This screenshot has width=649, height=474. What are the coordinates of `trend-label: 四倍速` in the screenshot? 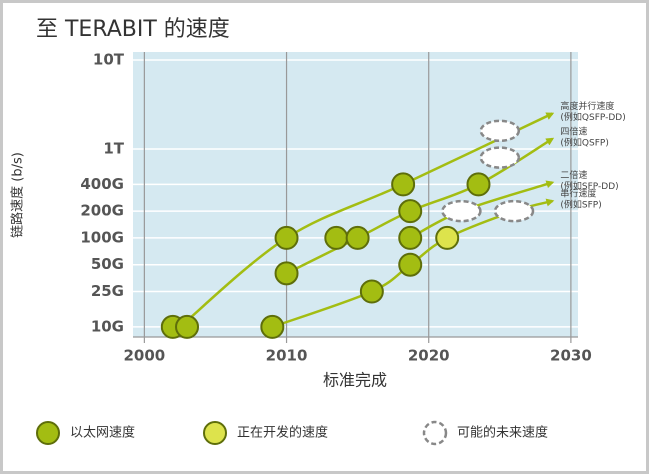 It's located at (573, 131).